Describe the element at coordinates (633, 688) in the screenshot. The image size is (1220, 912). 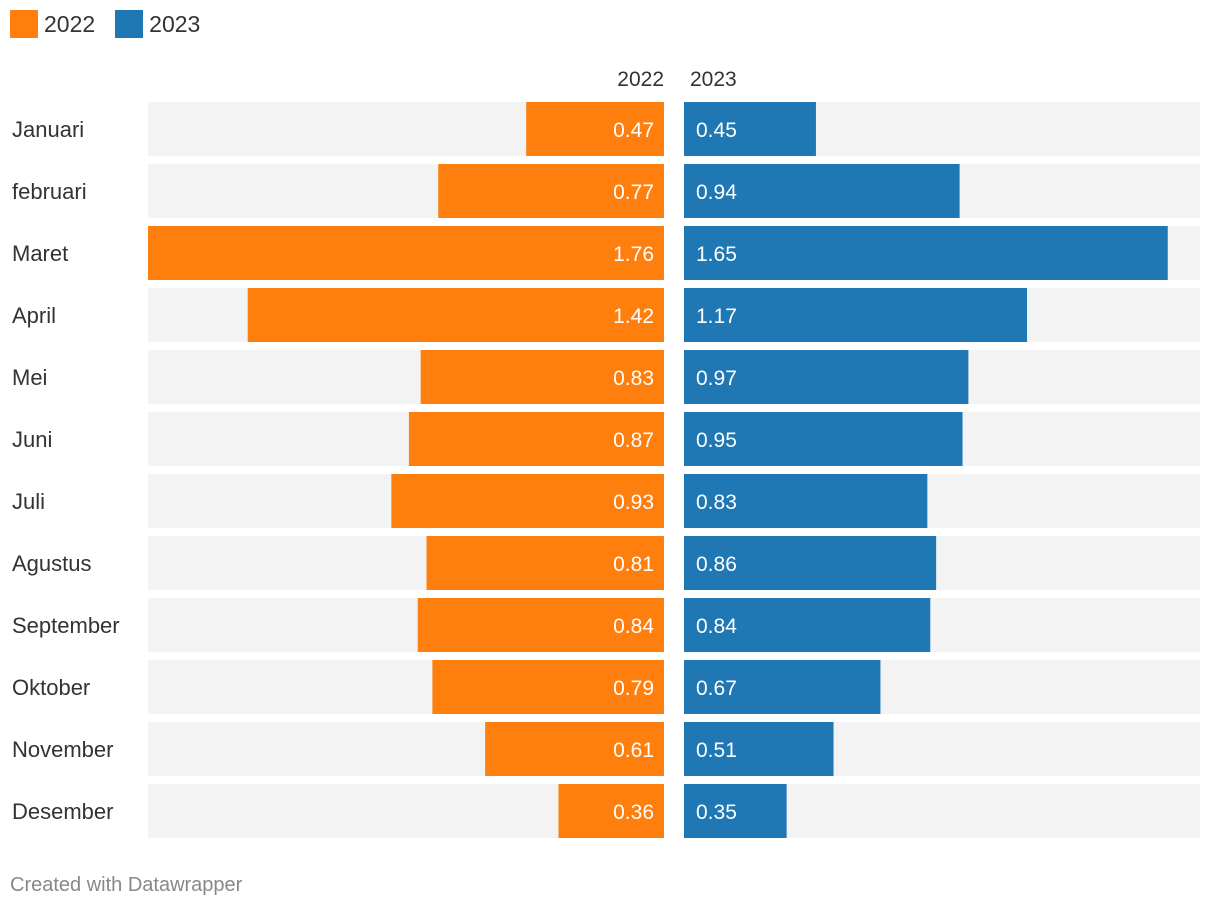
I see `value-label-2022: 0.79` at that location.